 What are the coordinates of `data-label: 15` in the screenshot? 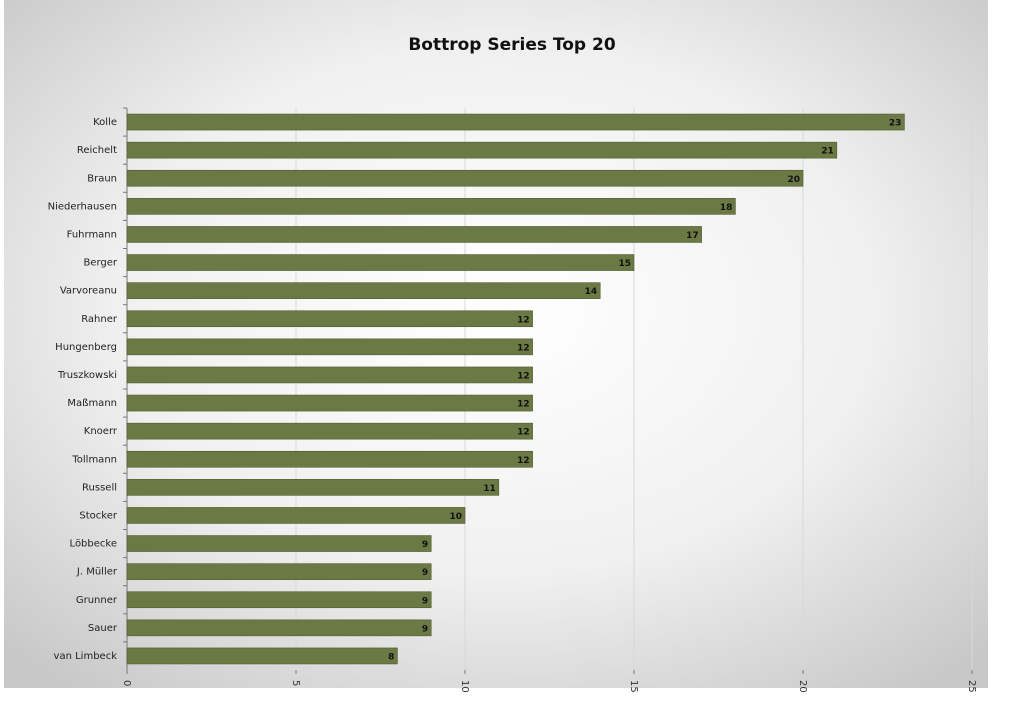 It's located at (624, 264).